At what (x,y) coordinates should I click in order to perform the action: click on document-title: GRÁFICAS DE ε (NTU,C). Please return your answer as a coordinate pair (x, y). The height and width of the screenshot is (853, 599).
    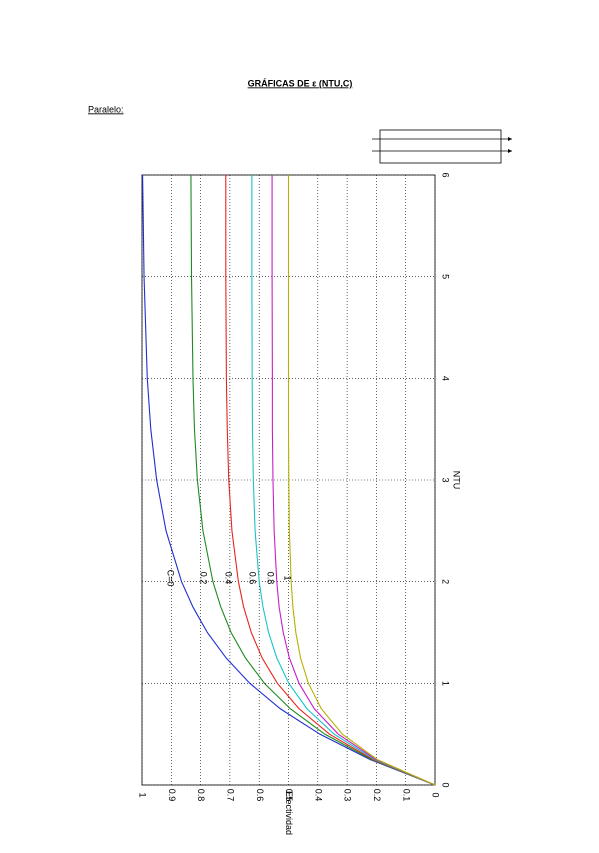
    Looking at the image, I should click on (300, 83).